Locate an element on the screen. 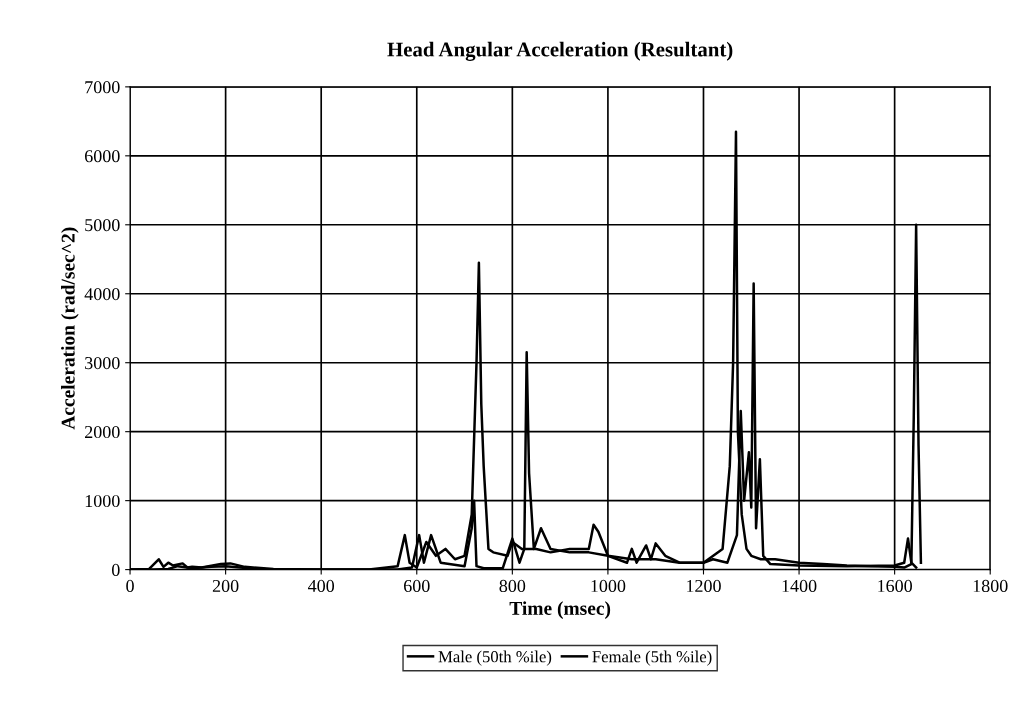 This screenshot has width=1024, height=712. y-axis-title: Acceleration (rad/sec^2) is located at coordinates (70, 328).